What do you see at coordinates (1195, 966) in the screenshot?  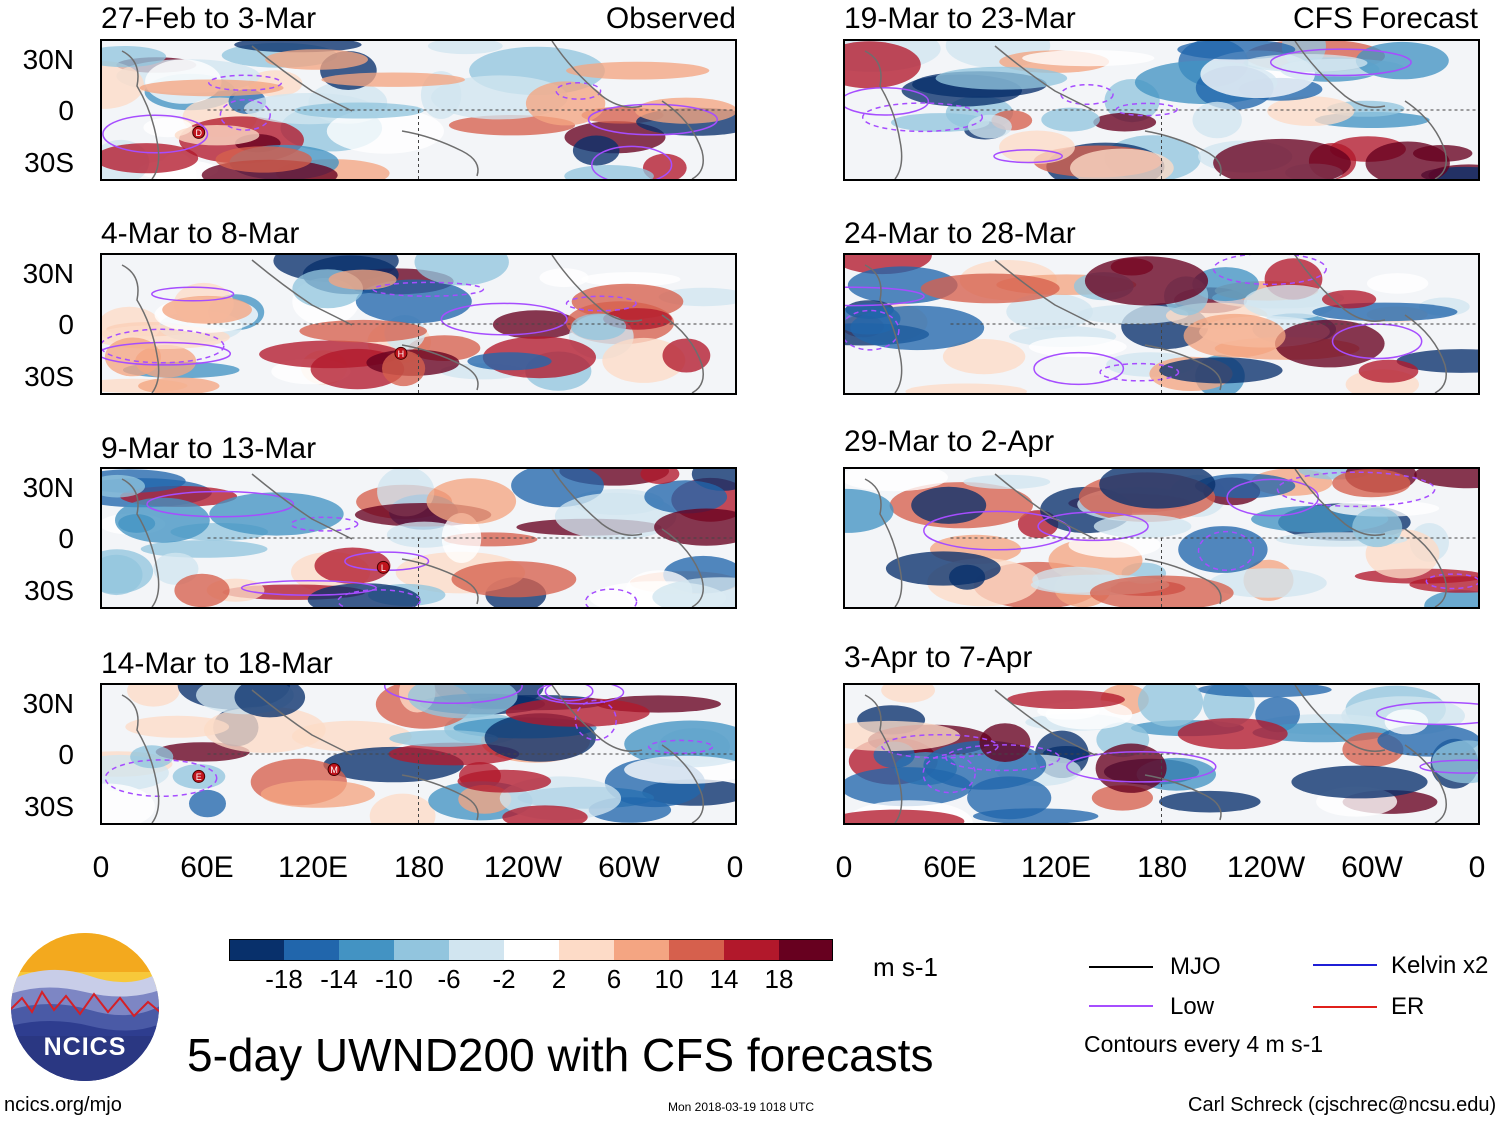 I see `legend-label: MJO` at bounding box center [1195, 966].